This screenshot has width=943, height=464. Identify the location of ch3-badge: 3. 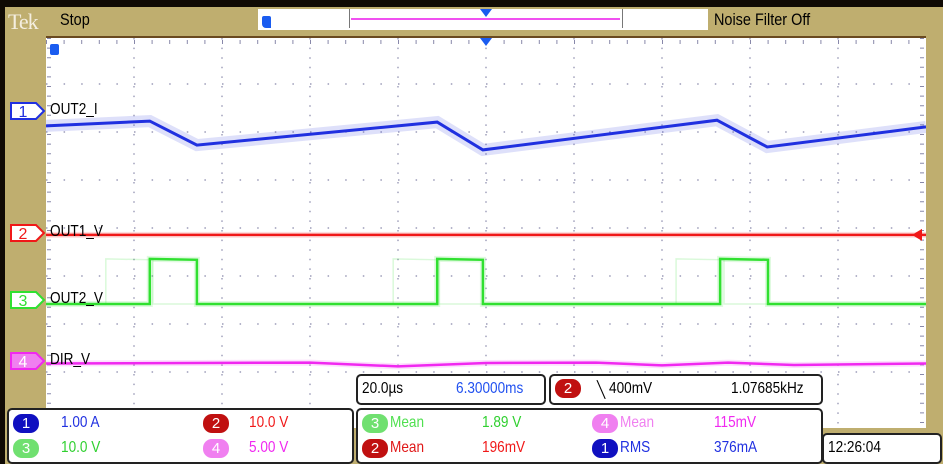
(26, 448).